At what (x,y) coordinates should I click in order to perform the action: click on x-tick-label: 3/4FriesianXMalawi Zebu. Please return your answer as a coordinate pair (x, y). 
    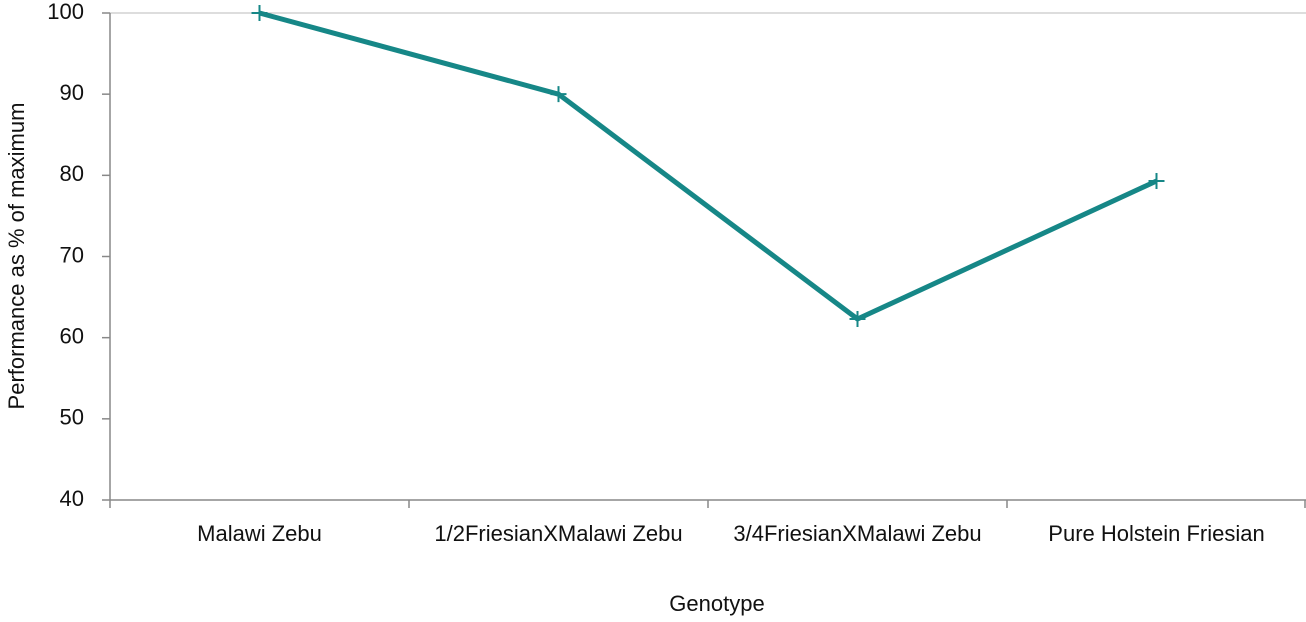
    Looking at the image, I should click on (857, 533).